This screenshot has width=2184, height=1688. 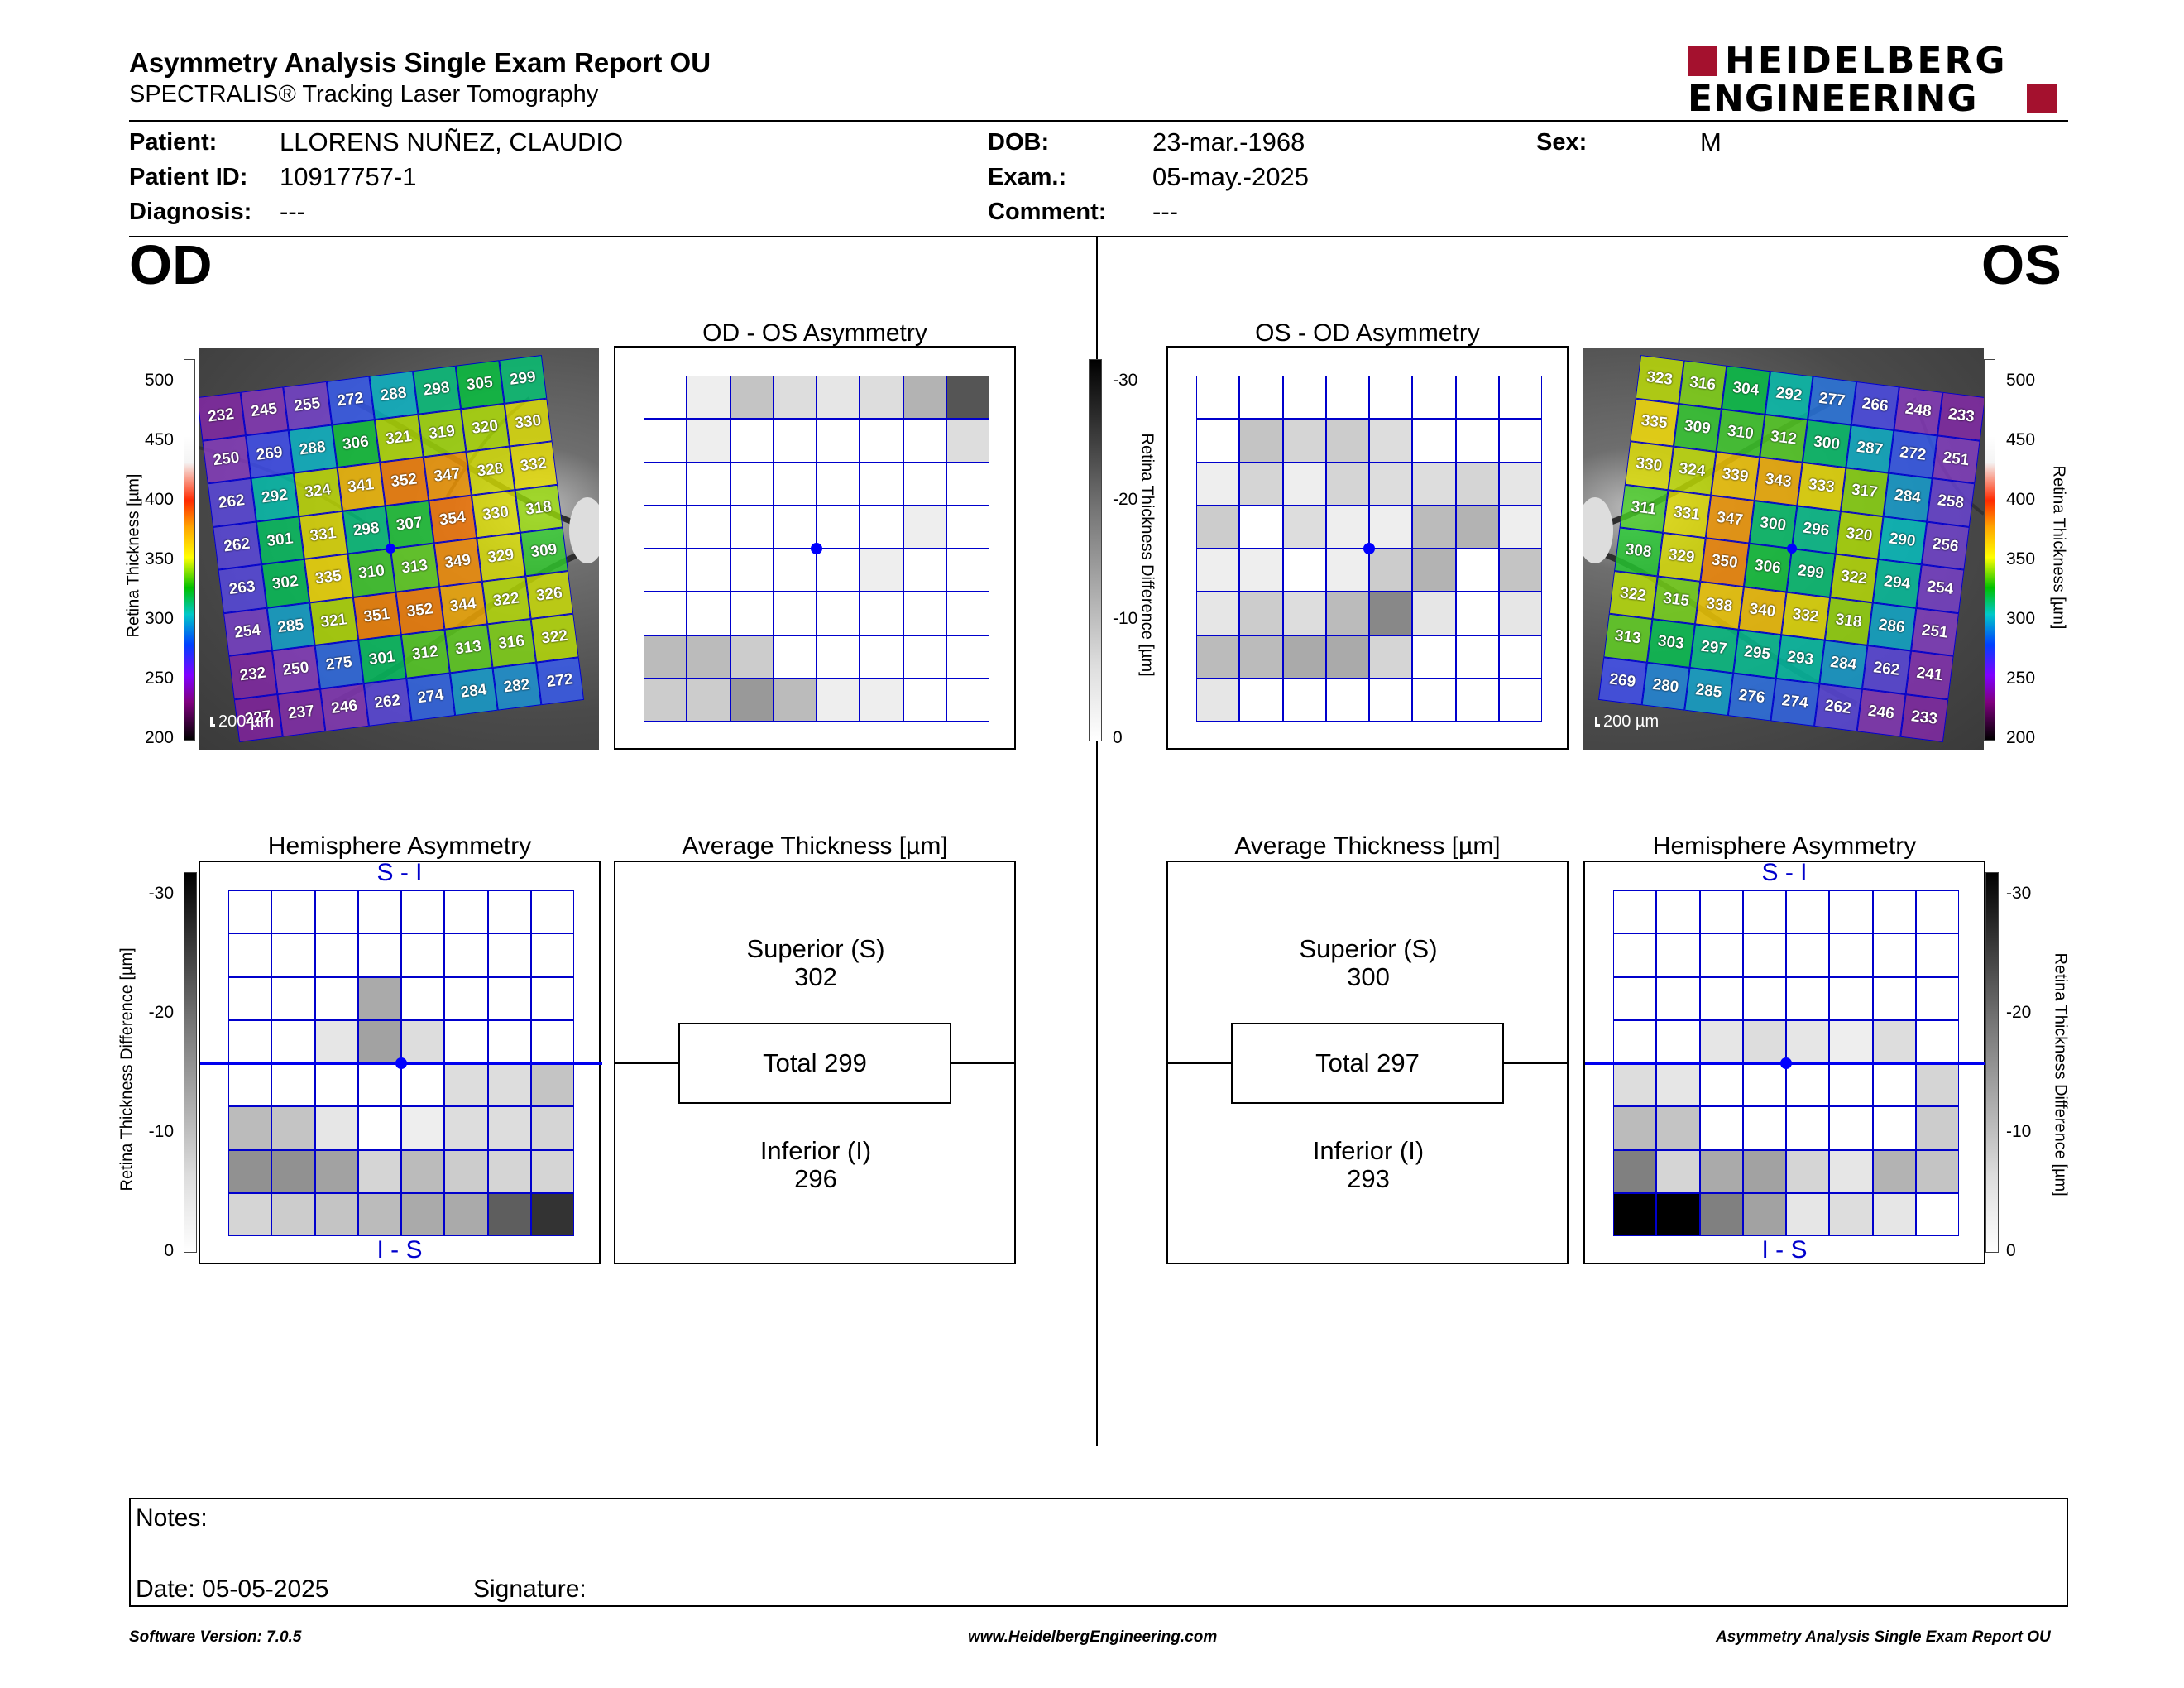 What do you see at coordinates (161, 1012) in the screenshot?
I see `od-diff-tick-20: -20` at bounding box center [161, 1012].